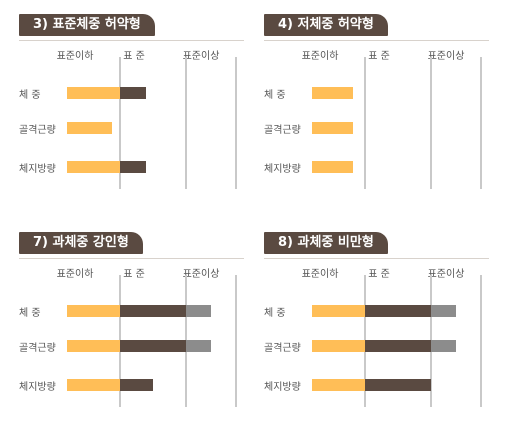 This screenshot has width=507, height=432. I want to click on panel-title: 8) 과체중 비만형, so click(326, 243).